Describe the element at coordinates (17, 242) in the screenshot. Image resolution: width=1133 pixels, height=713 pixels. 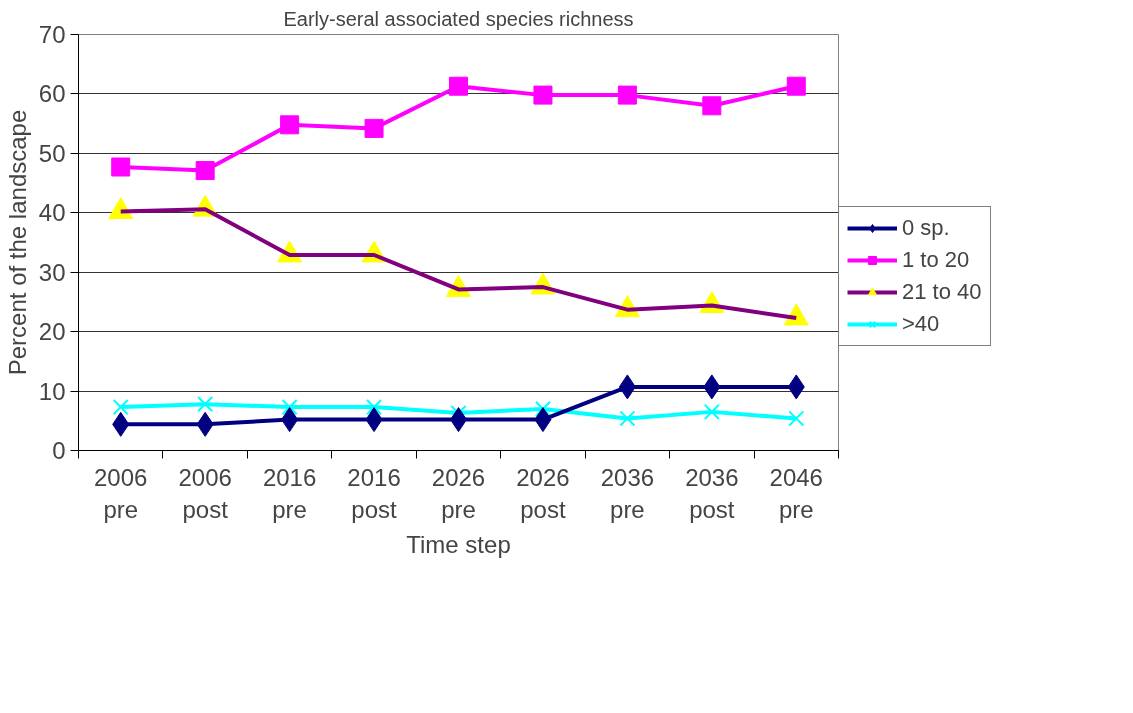
I see `y-axis-title: Percent of the landscape` at that location.